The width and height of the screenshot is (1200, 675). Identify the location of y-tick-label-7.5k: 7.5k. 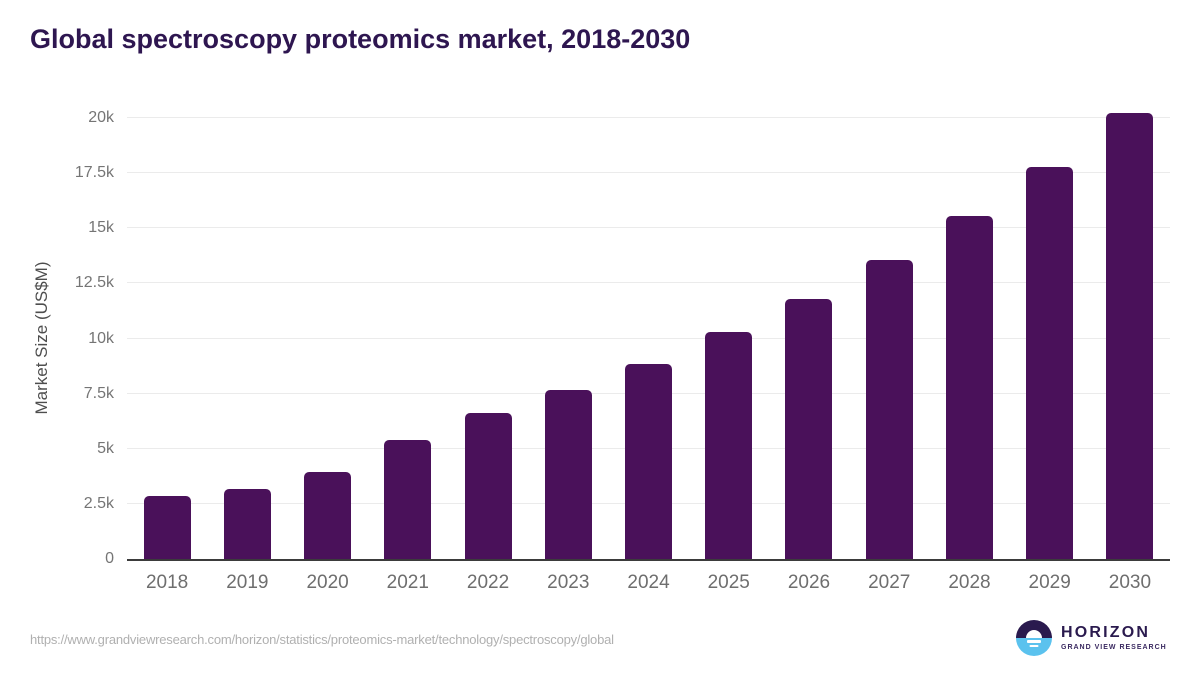
(98, 393).